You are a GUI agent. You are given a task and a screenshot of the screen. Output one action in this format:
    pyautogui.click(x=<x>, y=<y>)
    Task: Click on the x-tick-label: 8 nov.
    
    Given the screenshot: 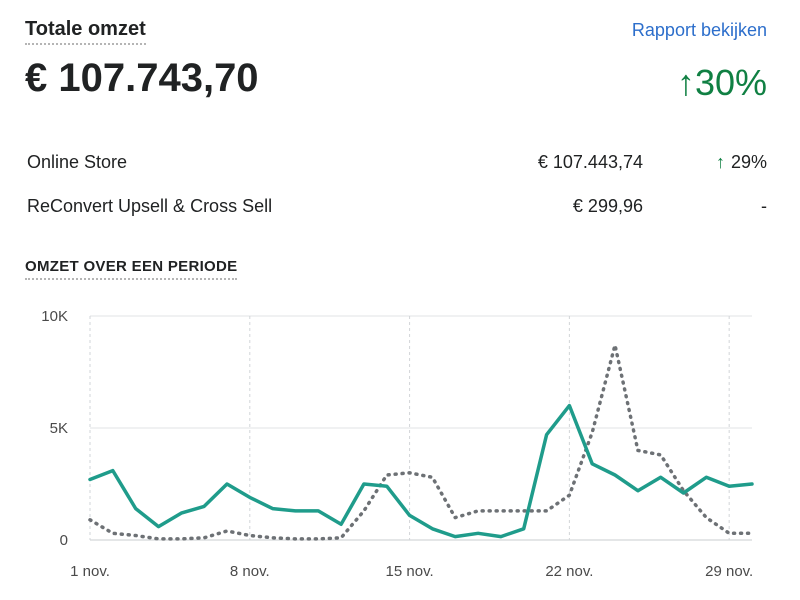 What is the action you would take?
    pyautogui.click(x=250, y=571)
    